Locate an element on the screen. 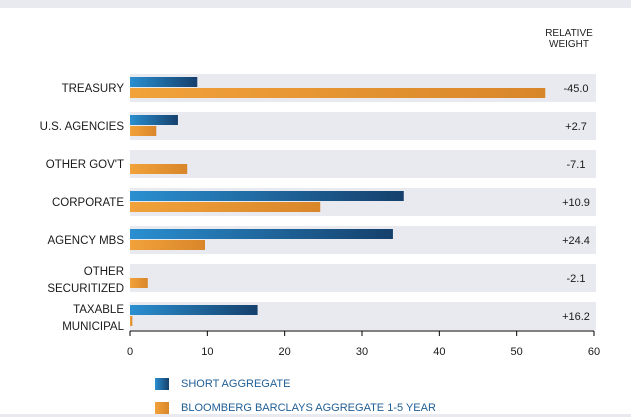 The width and height of the screenshot is (631, 417). category-label: U.S. AGENCIES is located at coordinates (82, 127).